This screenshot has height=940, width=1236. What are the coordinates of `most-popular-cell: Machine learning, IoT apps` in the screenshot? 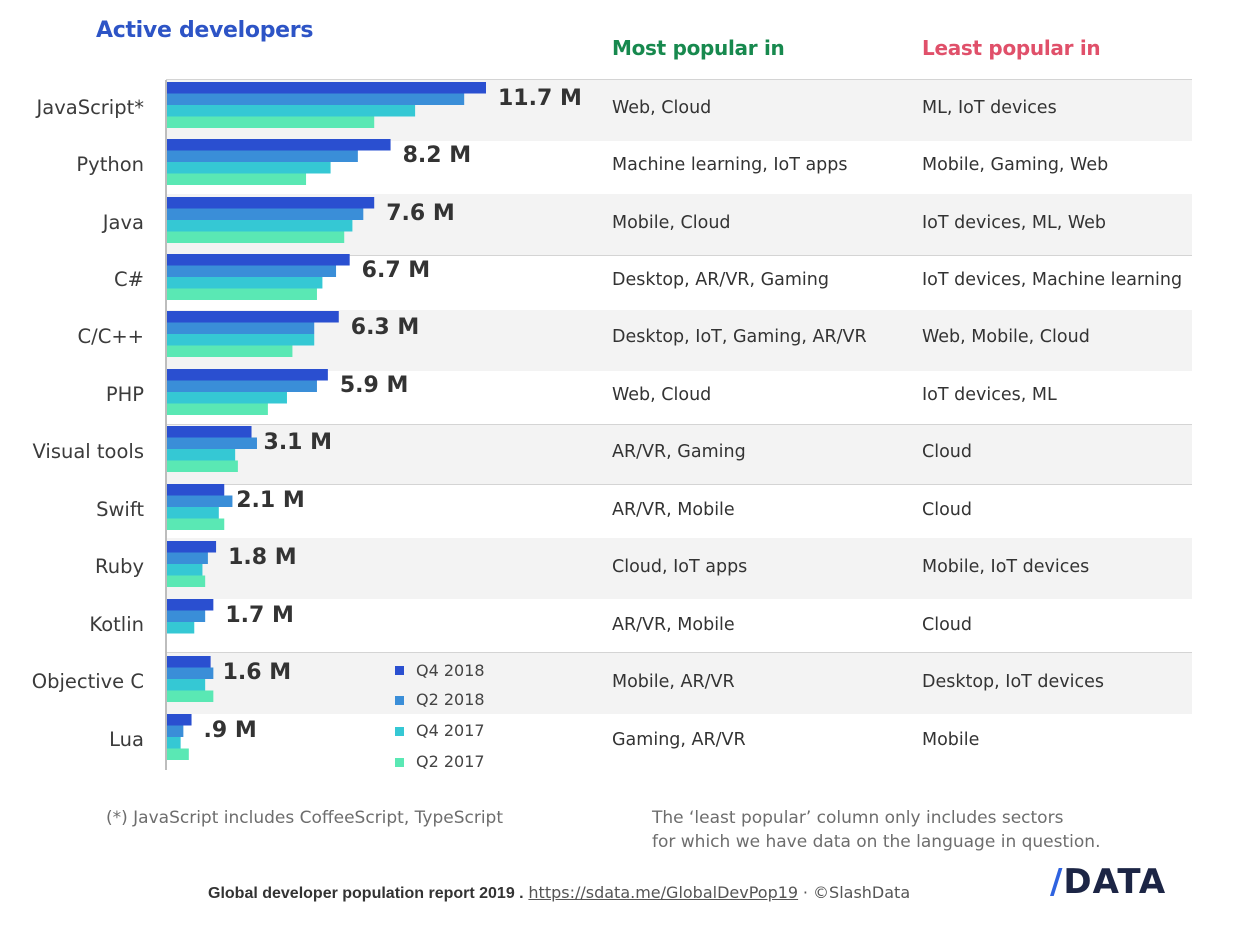 It's located at (730, 165).